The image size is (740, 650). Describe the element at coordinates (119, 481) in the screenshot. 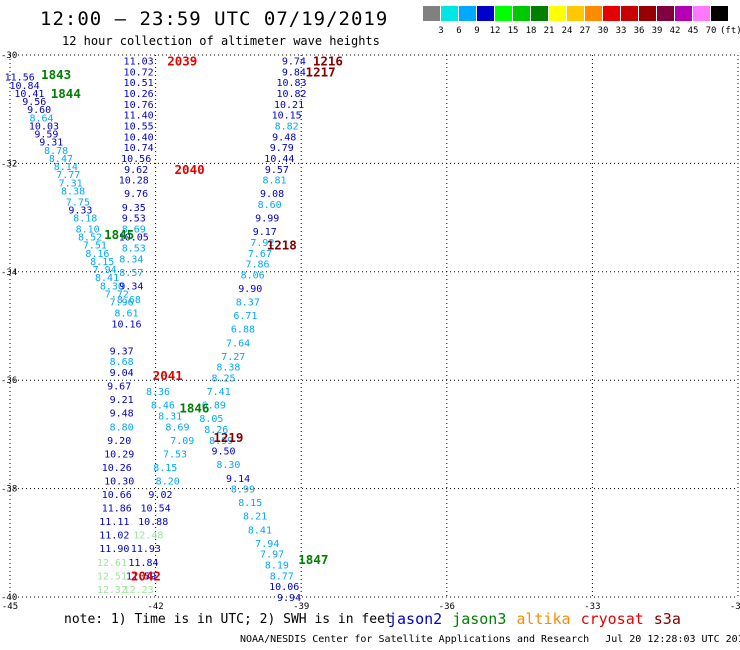

I see `wave-height-value: 10.30` at that location.